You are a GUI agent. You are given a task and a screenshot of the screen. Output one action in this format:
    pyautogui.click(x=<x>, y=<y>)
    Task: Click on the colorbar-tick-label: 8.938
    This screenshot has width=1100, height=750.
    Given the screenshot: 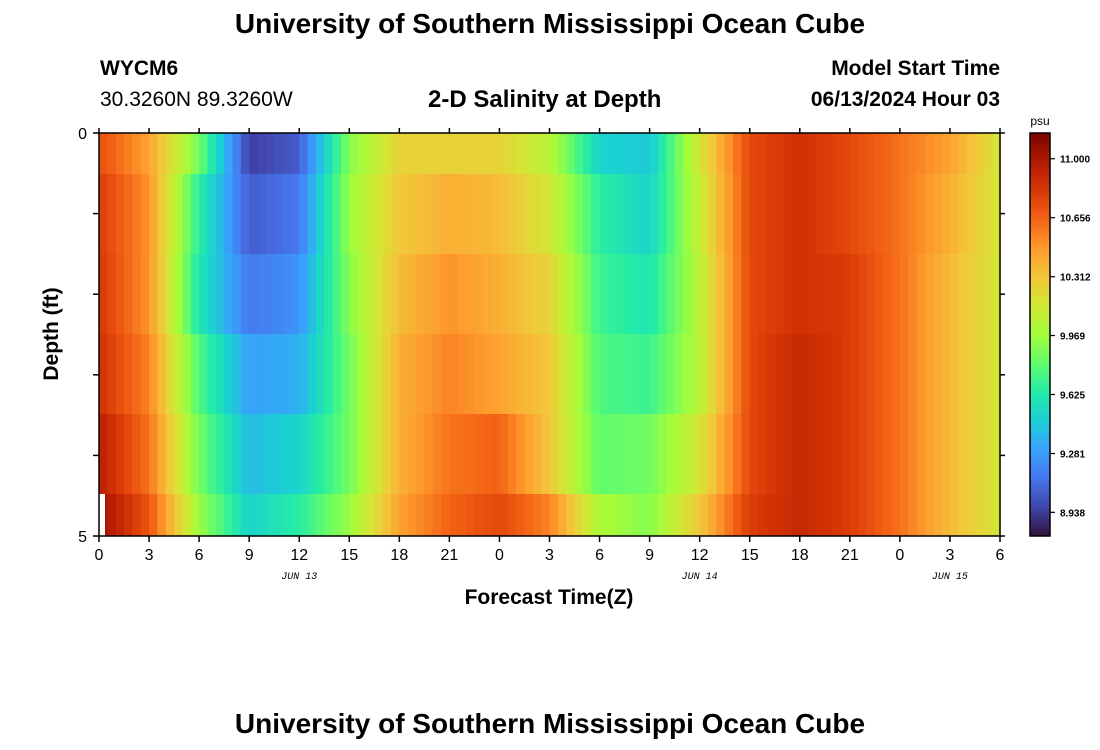 What is the action you would take?
    pyautogui.click(x=1072, y=513)
    